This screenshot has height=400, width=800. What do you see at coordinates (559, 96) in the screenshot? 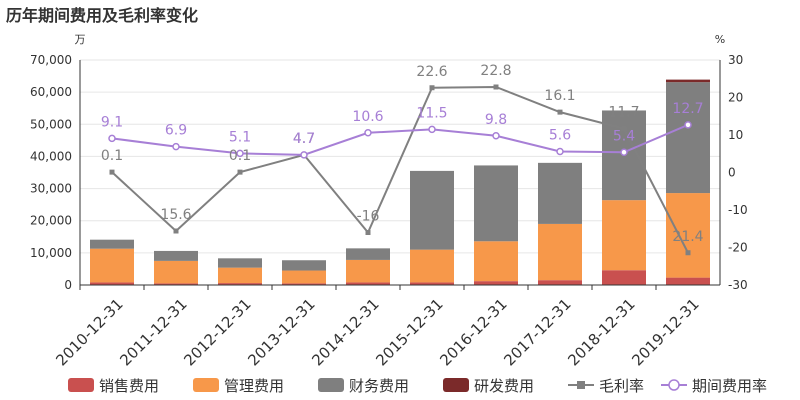
I see `data-label: 16.1` at bounding box center [559, 96].